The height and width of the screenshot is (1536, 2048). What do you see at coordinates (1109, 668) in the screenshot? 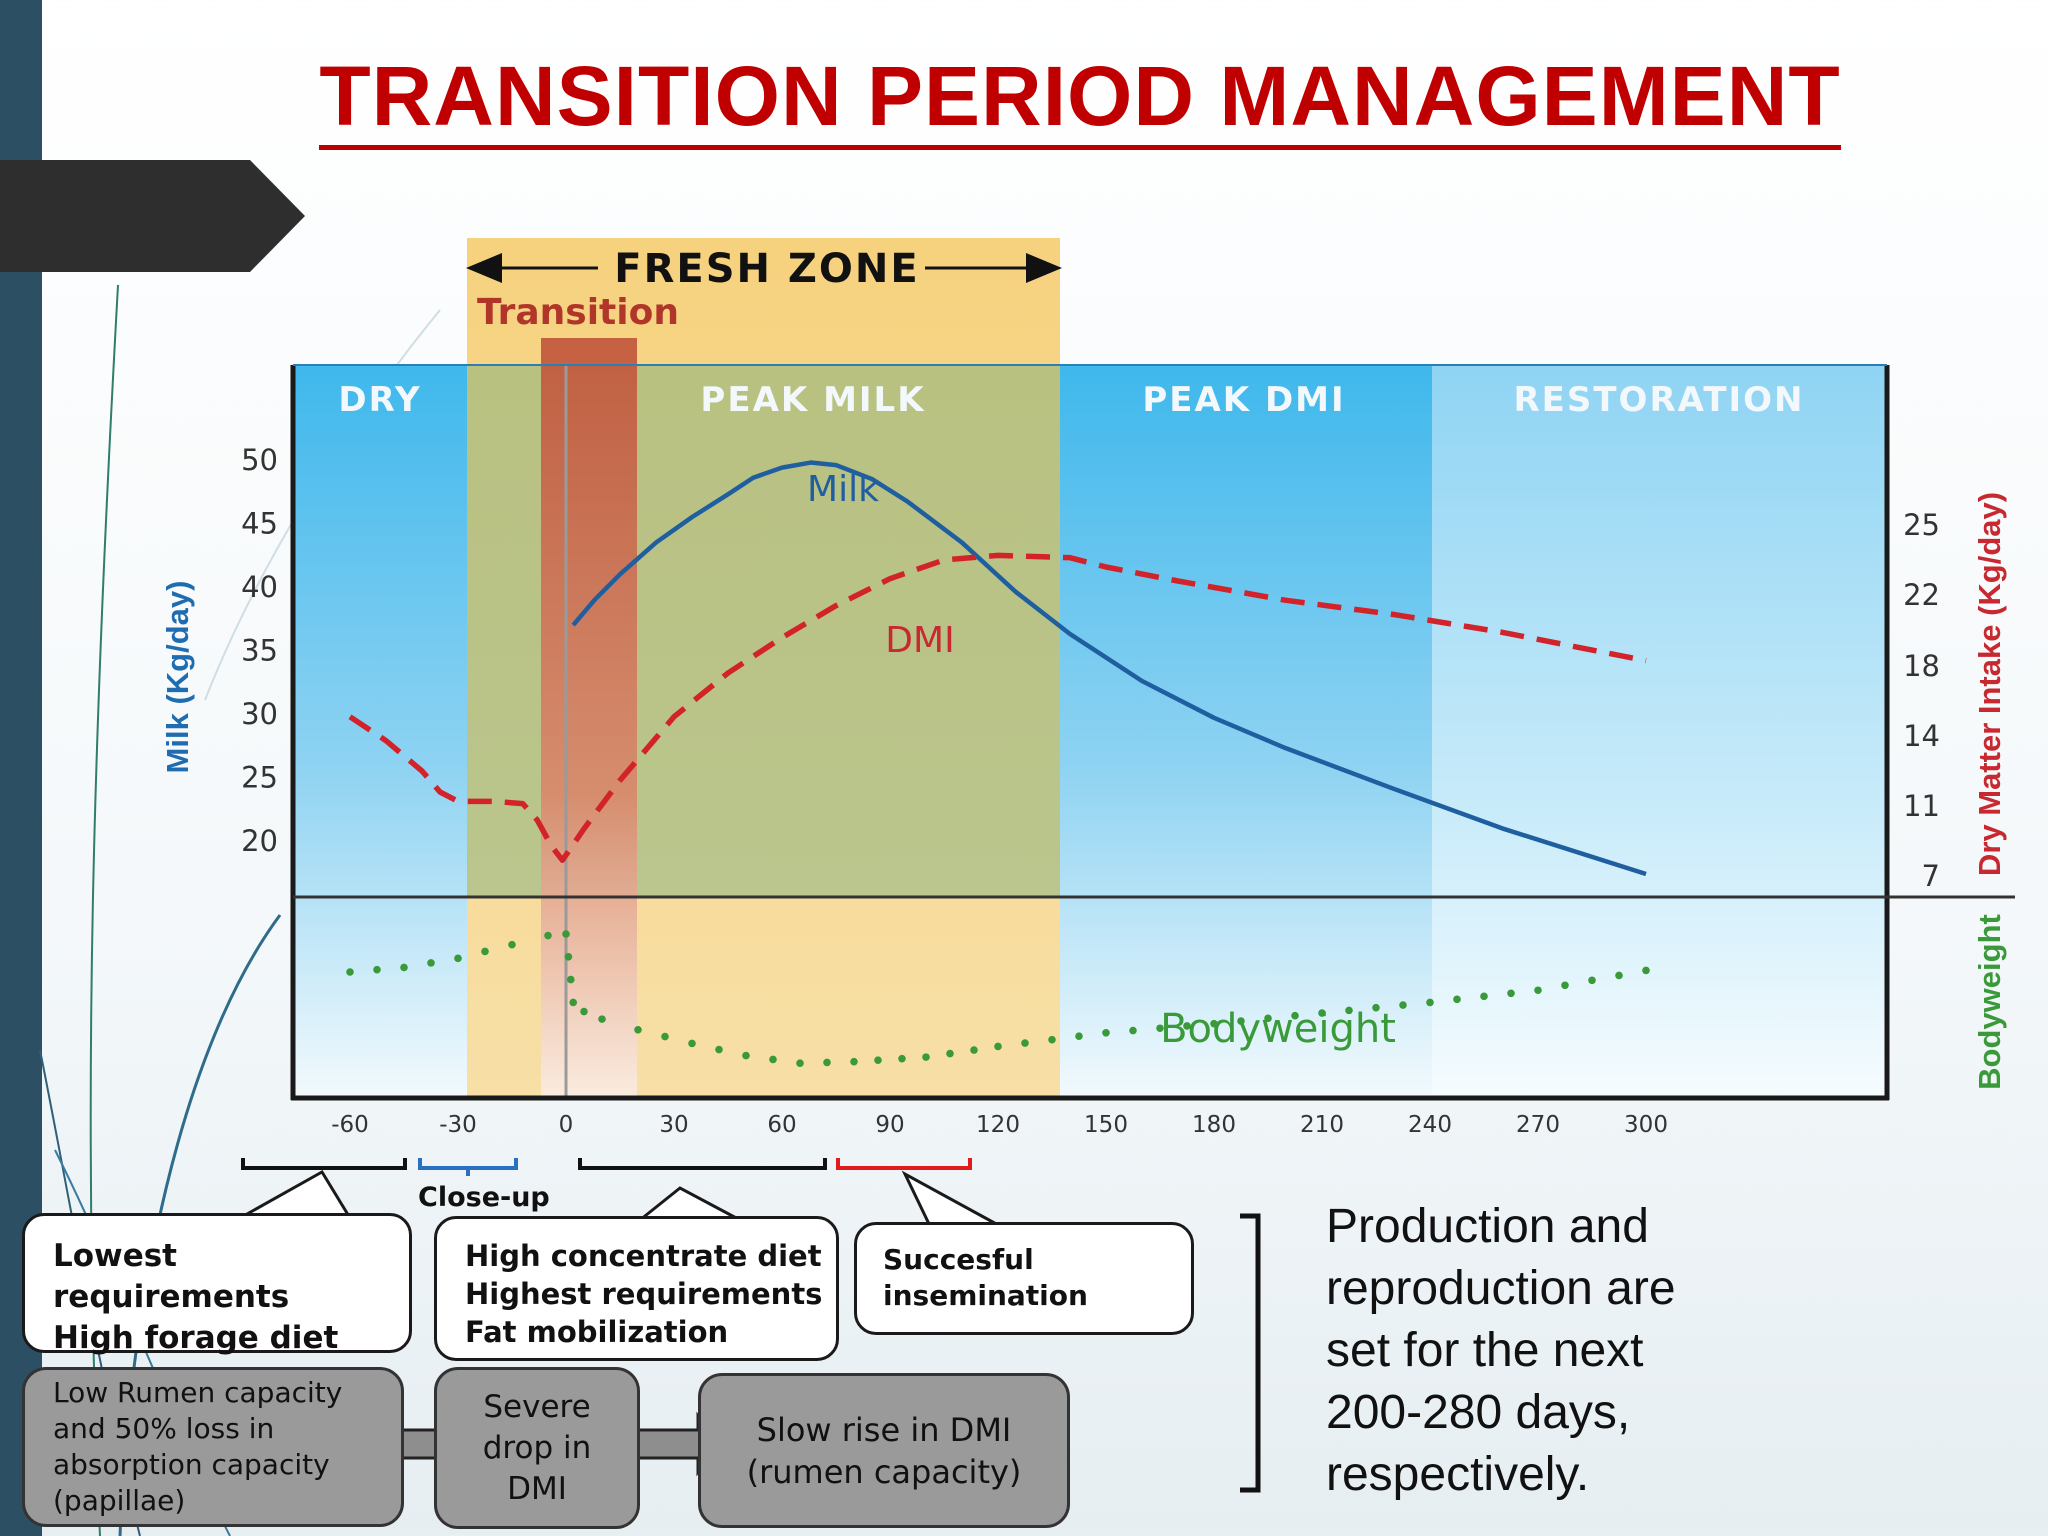
I see `series-milk-line` at bounding box center [1109, 668].